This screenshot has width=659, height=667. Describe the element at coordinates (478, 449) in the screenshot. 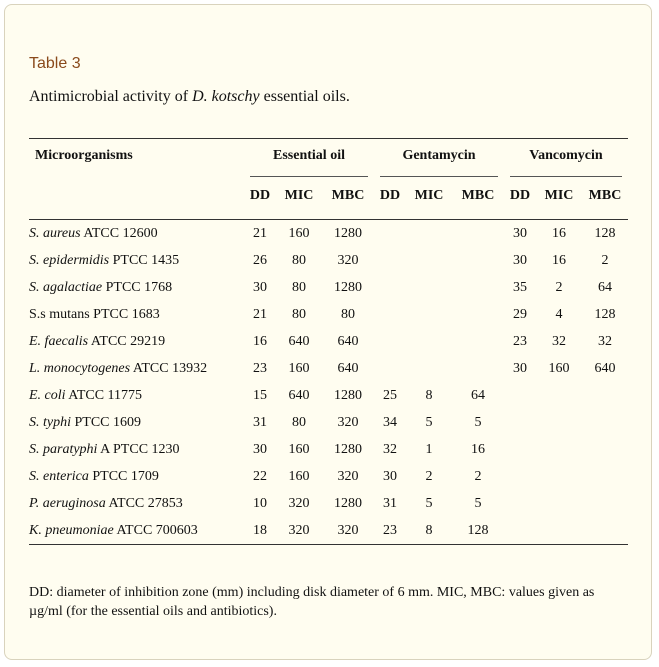

I see `gen-mbc-cell: 16` at that location.